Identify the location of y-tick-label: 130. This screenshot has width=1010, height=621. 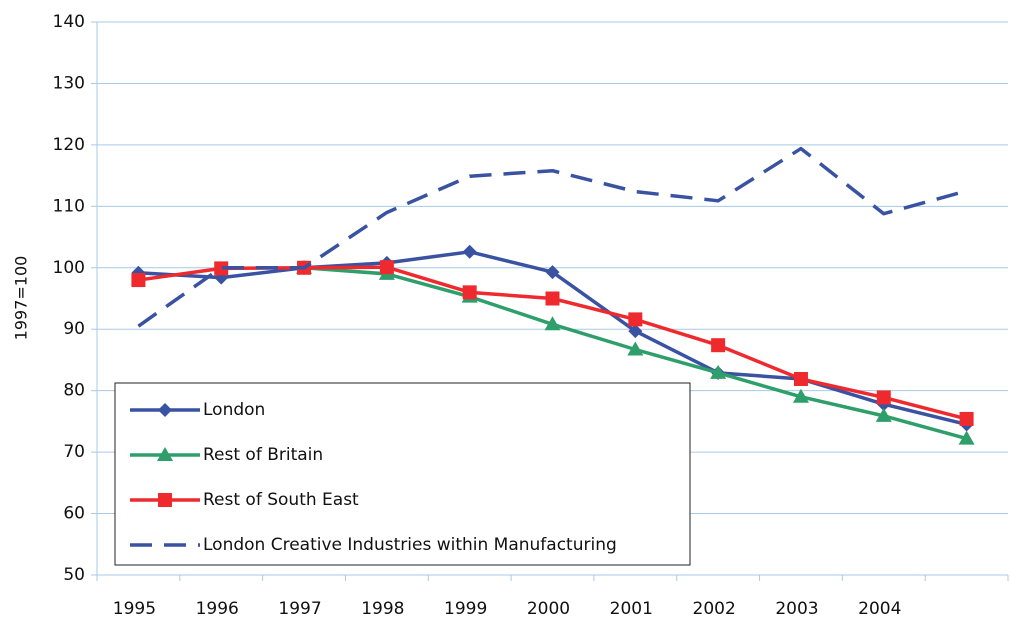
(69, 83).